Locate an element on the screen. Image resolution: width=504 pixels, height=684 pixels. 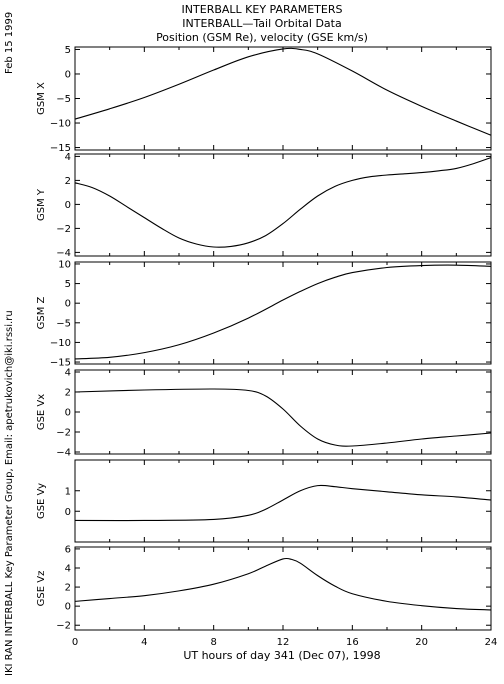
chart-title-line-3: Position (GSM Re), velocity (GSE km/s) is located at coordinates (262, 37).